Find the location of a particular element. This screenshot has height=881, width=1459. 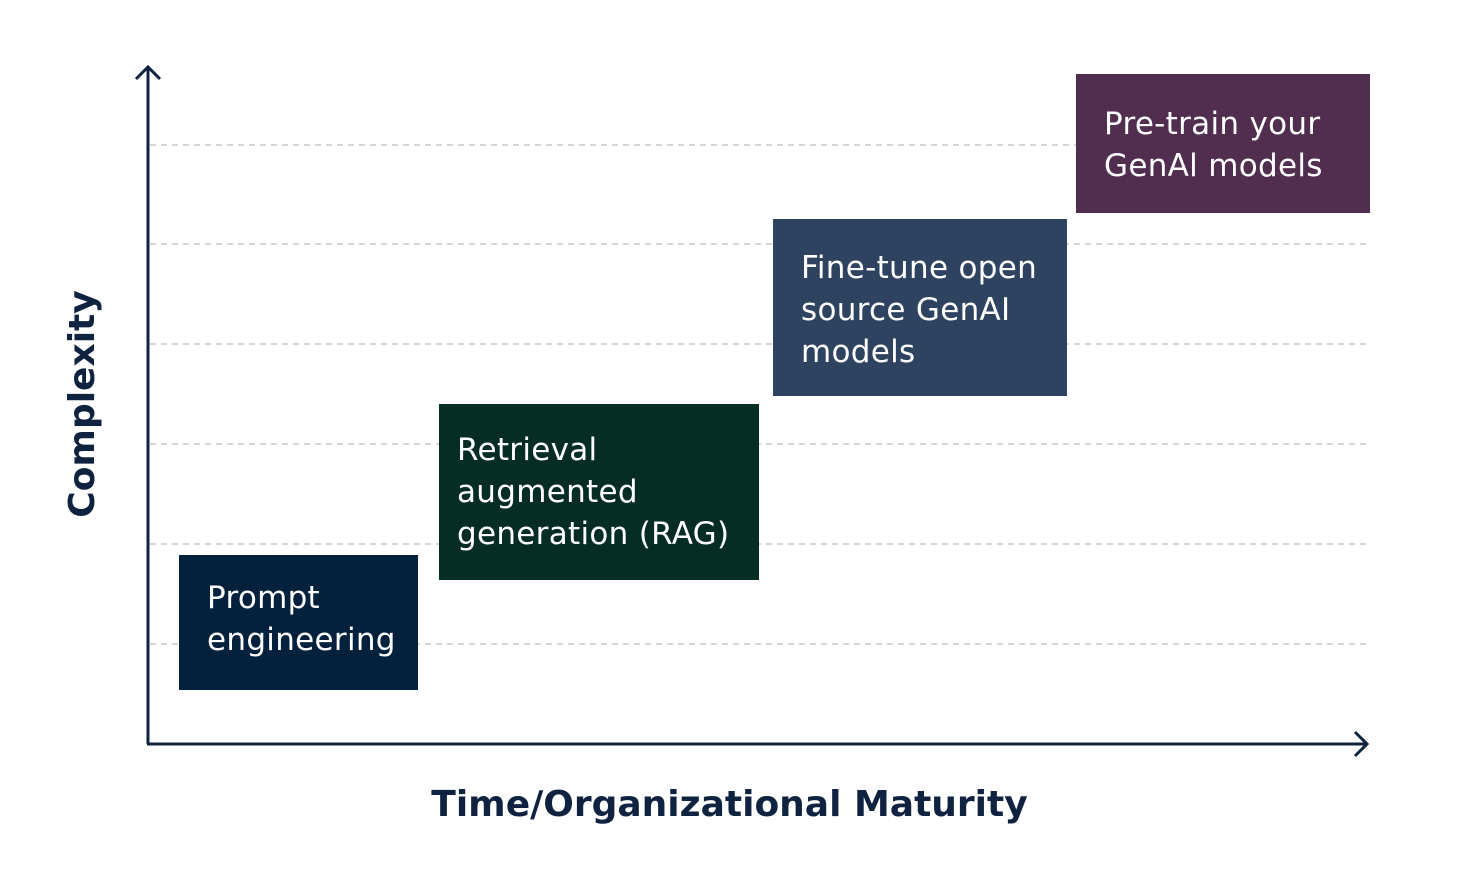

stage-label: Pre-train your GenAl models is located at coordinates (1213, 145).